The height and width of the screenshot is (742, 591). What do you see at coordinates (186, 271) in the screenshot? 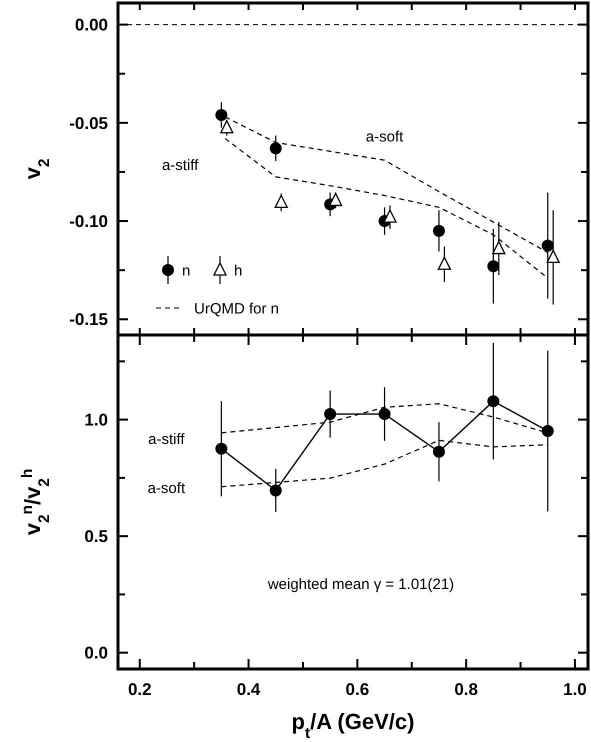
I see `legend-label: n` at bounding box center [186, 271].